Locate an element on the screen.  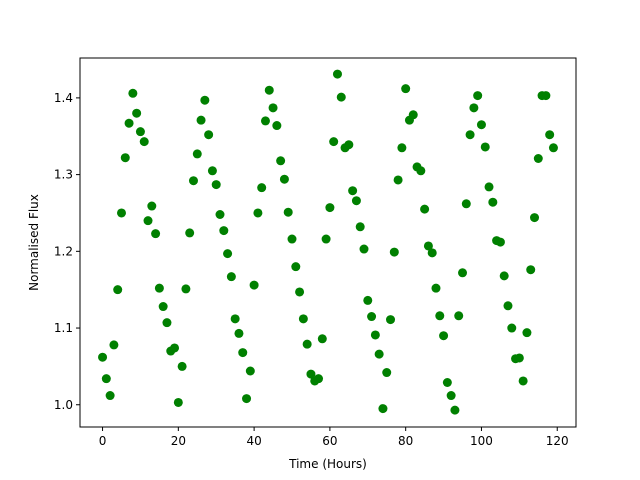
x-tick-label: 120 is located at coordinates (557, 441).